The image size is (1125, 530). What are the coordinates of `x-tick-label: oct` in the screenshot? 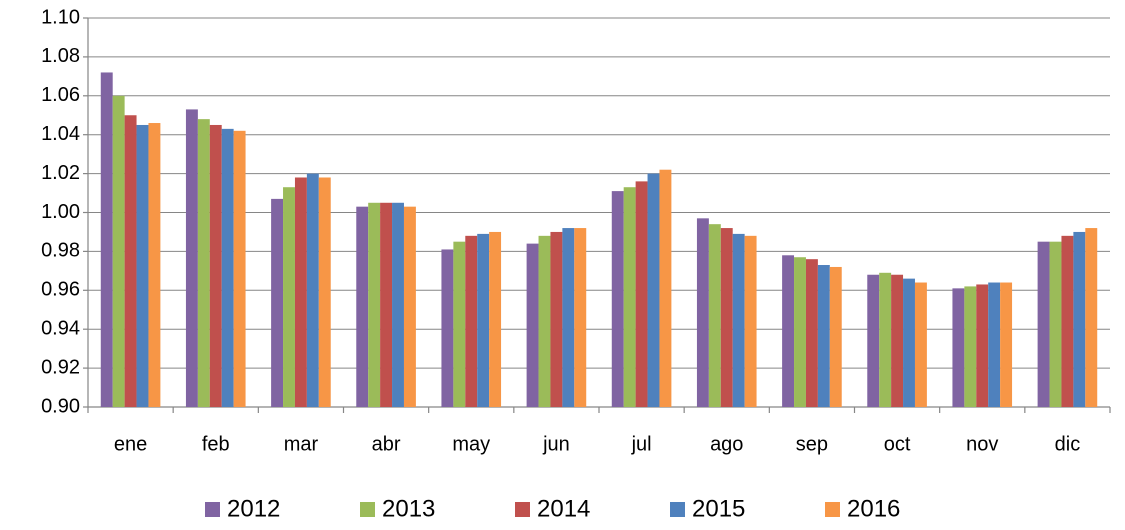 It's located at (897, 444).